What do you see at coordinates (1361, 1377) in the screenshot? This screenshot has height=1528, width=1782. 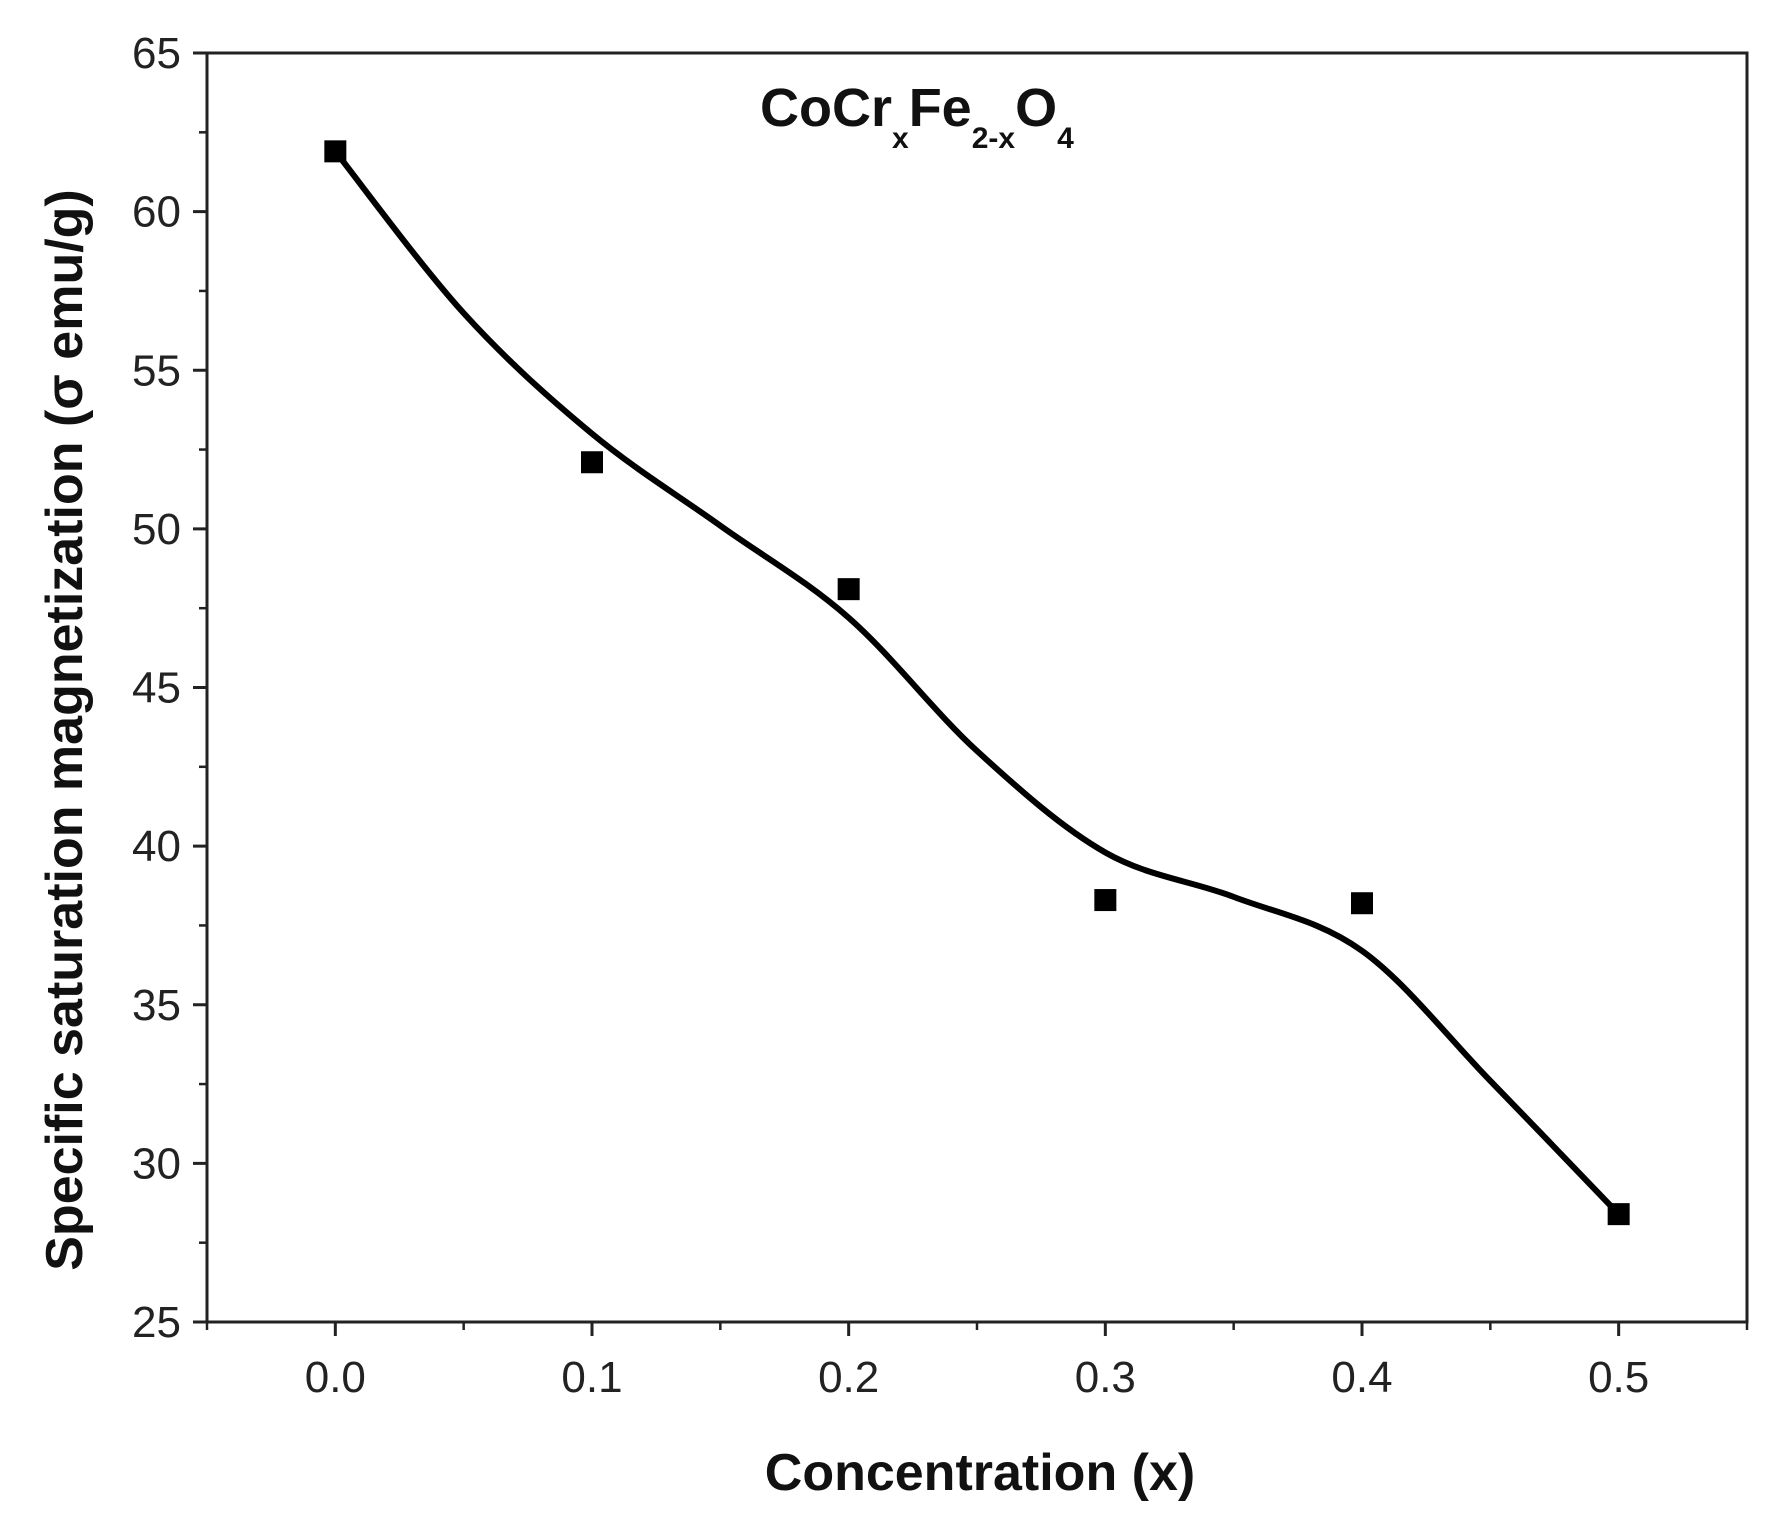 I see `x-tick-label: 0.4` at bounding box center [1361, 1377].